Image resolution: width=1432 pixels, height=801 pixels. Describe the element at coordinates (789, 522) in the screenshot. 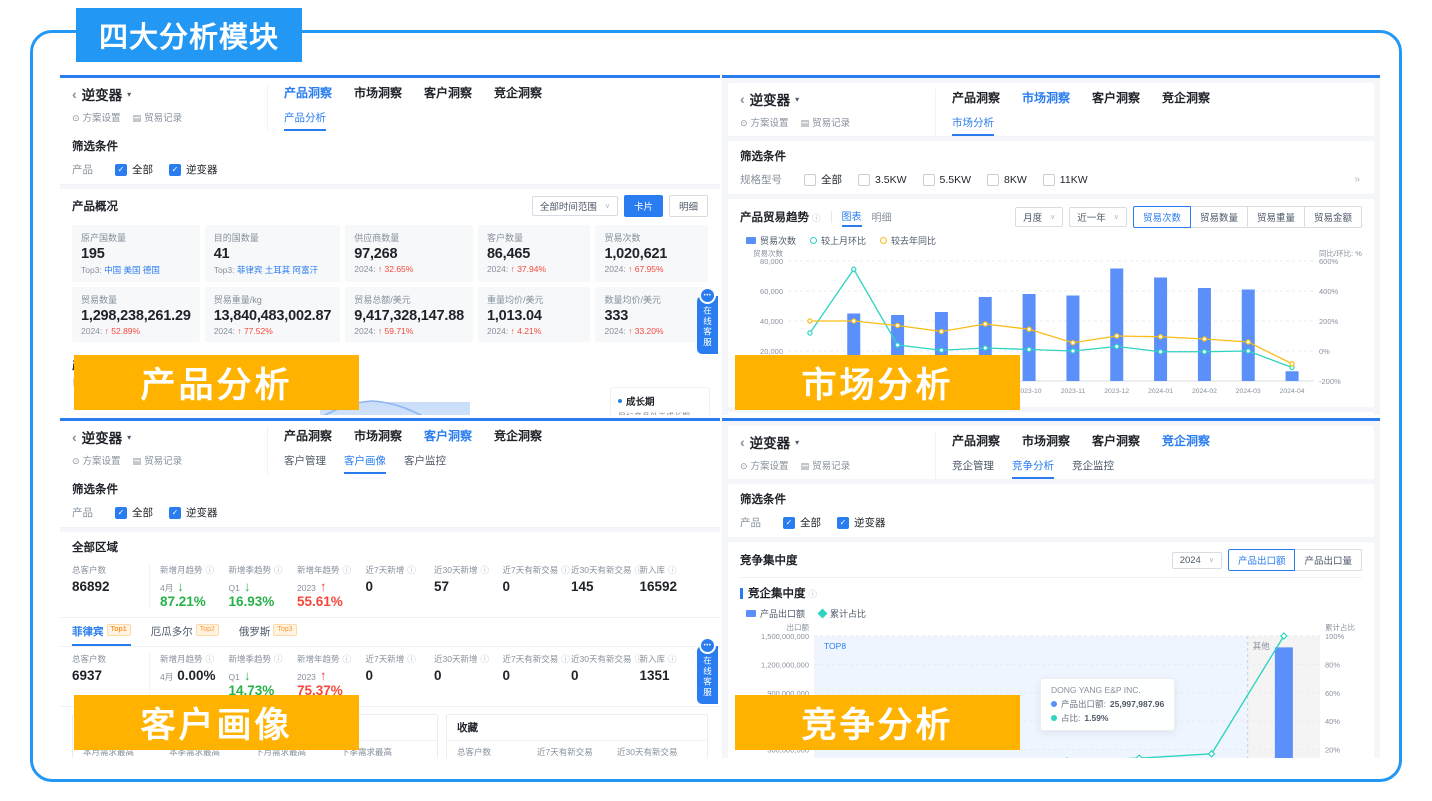

I see `checkbox-checked-icon` at that location.